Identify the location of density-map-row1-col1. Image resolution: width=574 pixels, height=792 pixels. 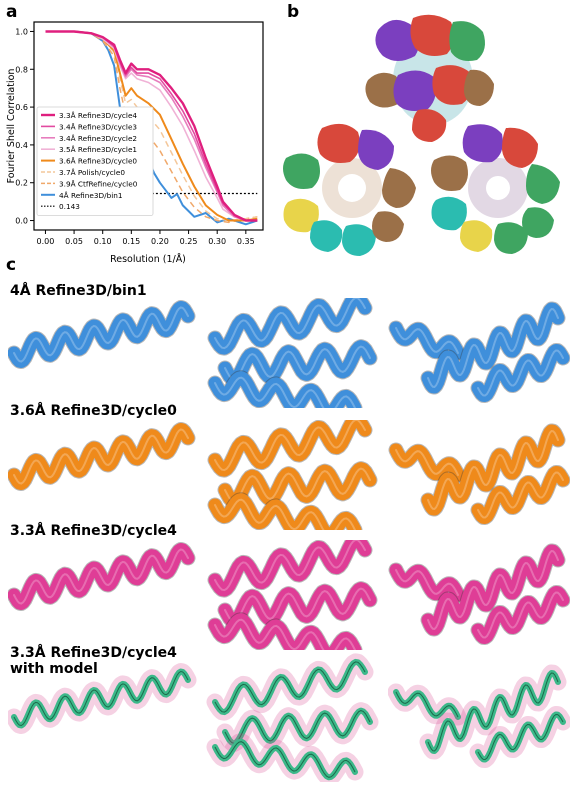
(292, 475).